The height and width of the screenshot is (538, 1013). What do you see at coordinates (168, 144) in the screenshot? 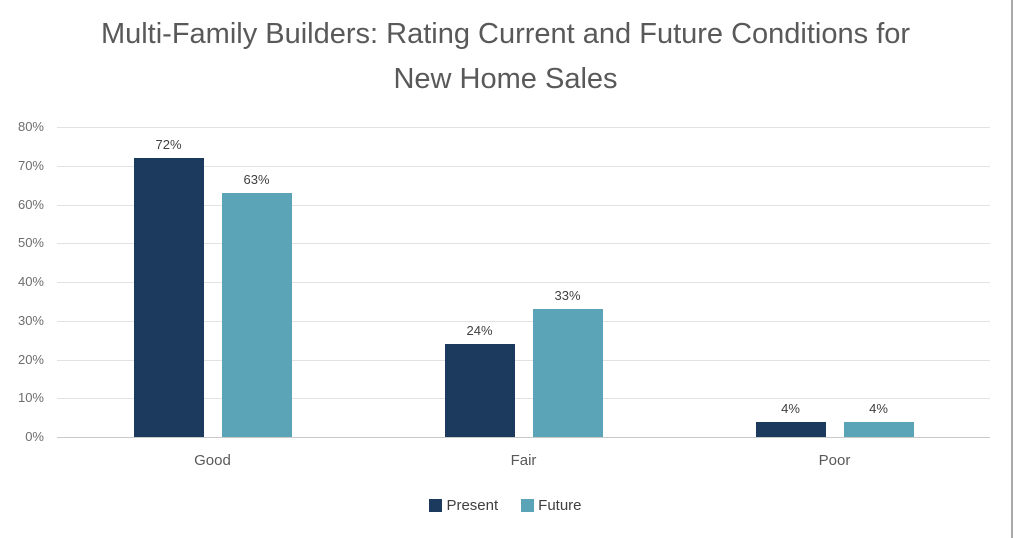
I see `data-label: 72%` at bounding box center [168, 144].